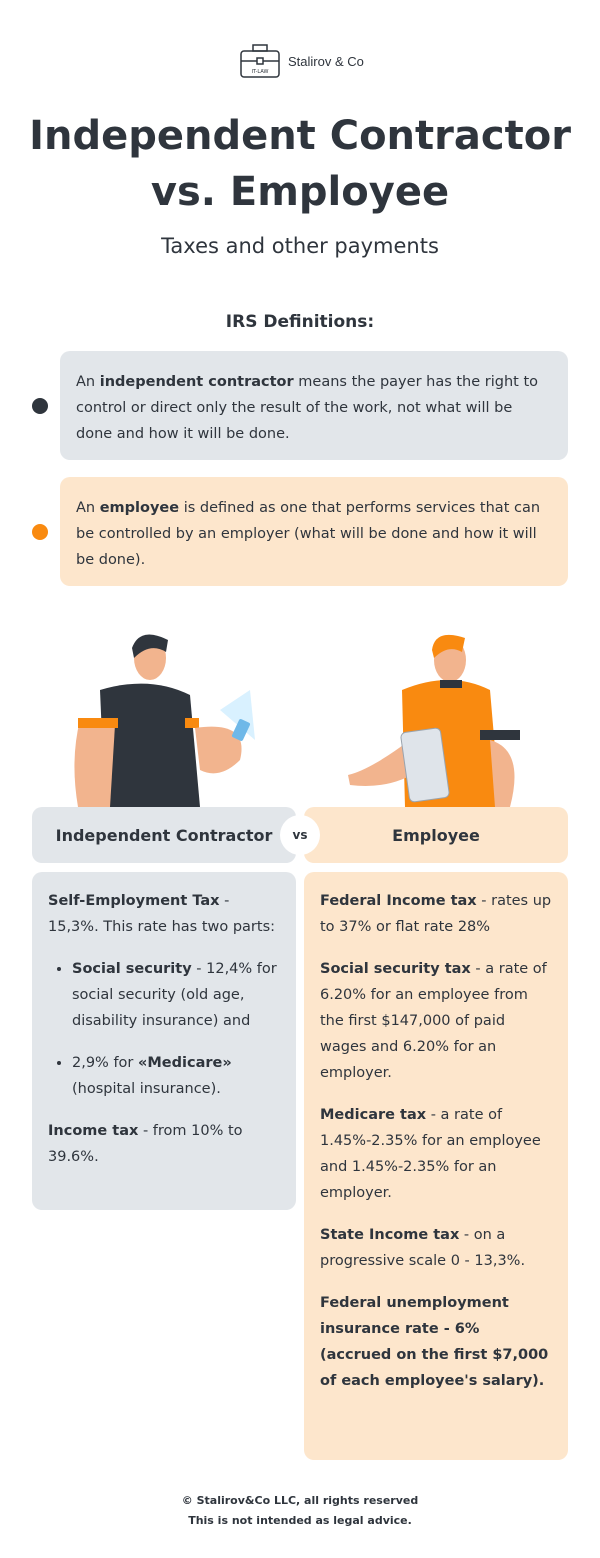  I want to click on subtitle: Taxes and other payments, so click(300, 246).